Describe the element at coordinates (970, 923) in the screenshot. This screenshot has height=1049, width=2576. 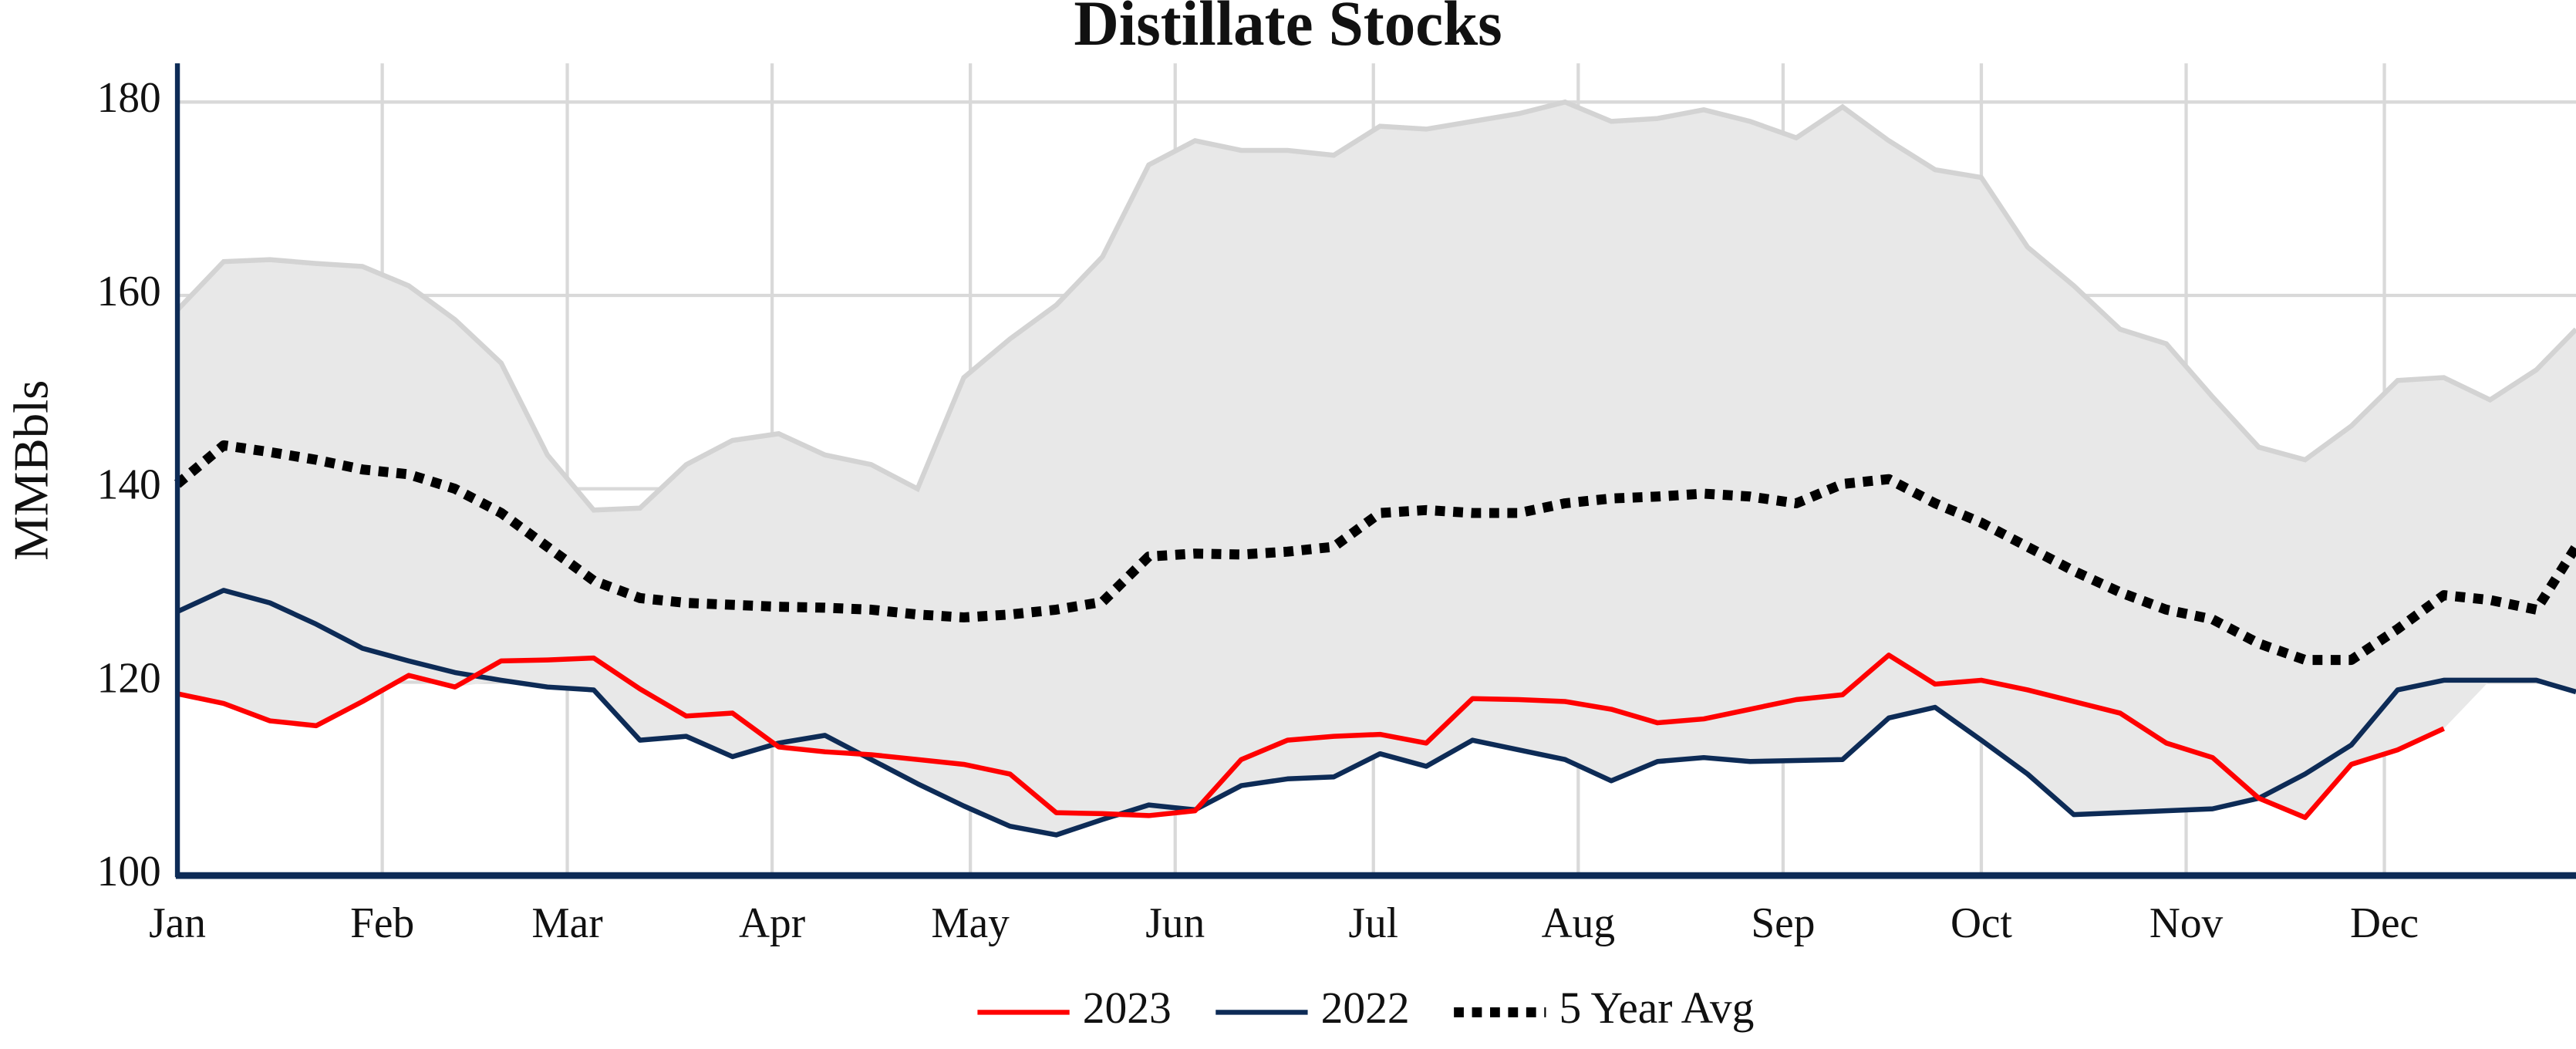
I see `x-tick-label: May` at that location.